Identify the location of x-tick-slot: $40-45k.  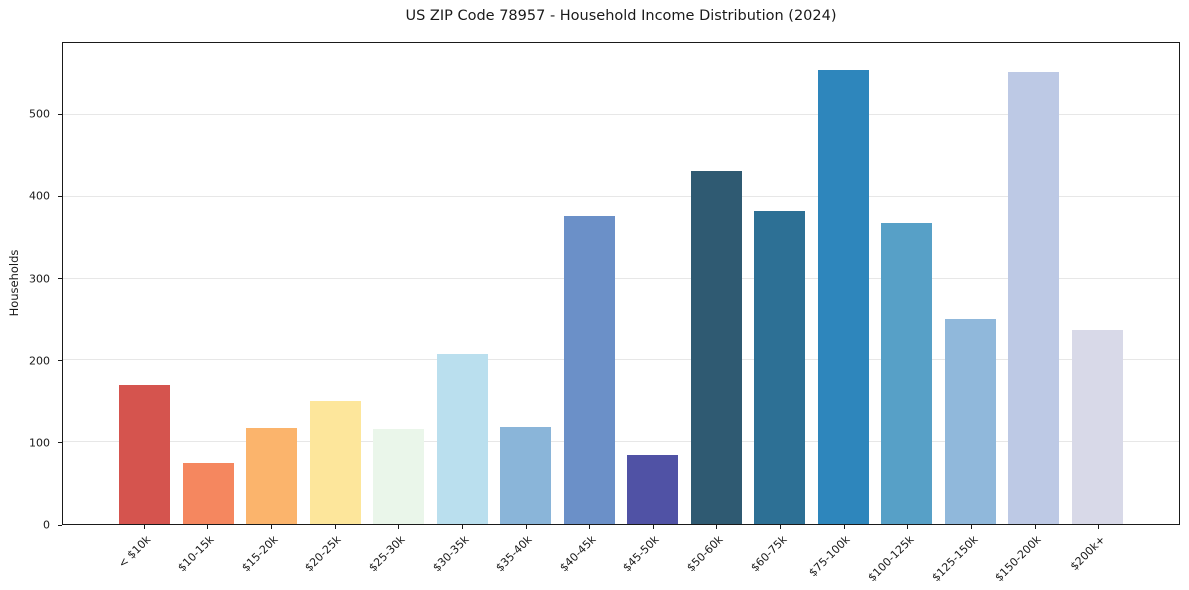
(589, 557).